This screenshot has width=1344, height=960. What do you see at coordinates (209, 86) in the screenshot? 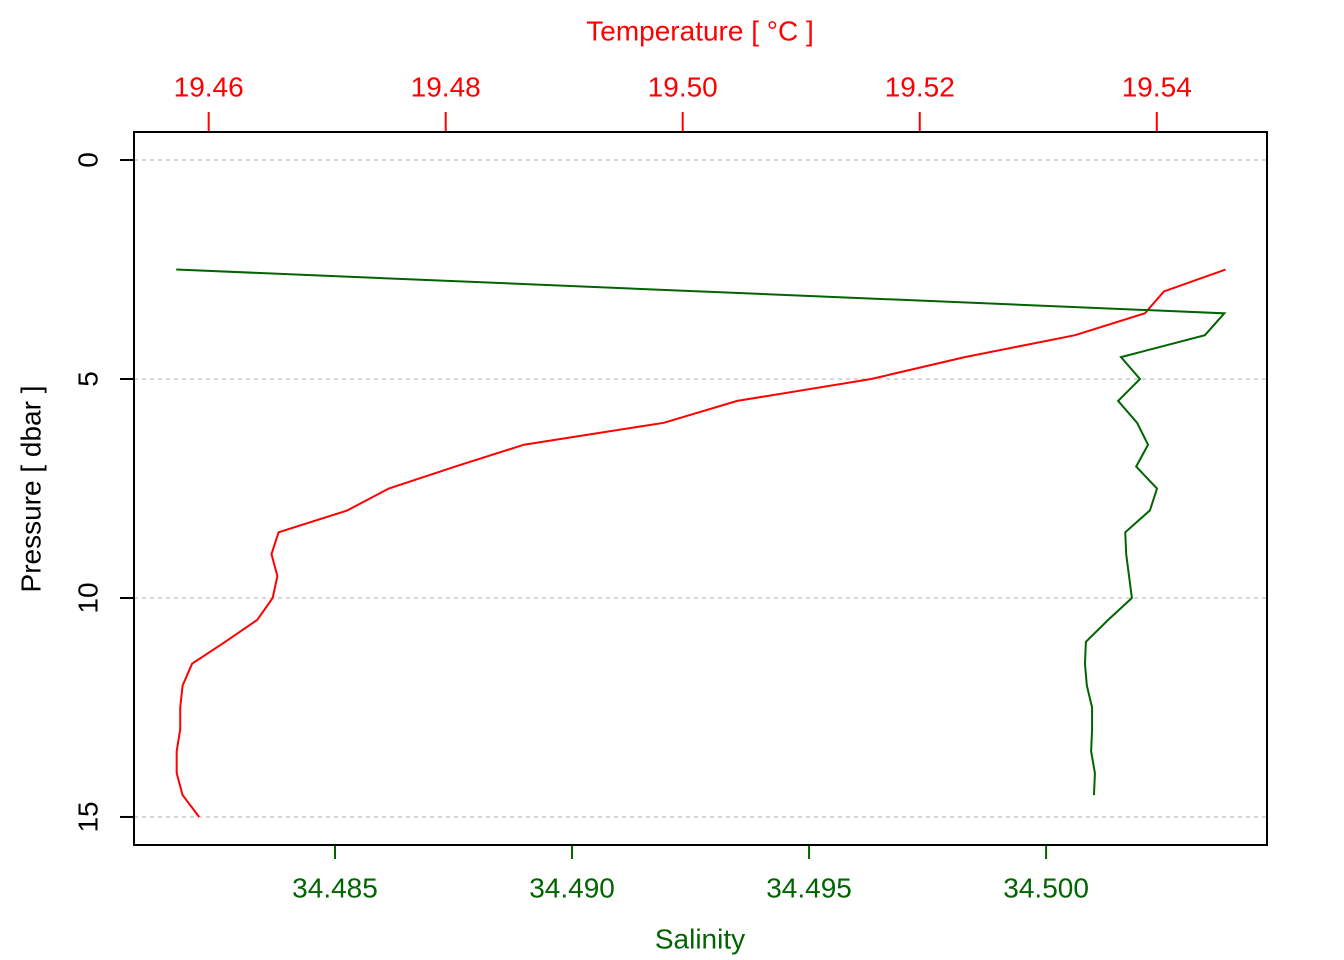
I see `x2-tick-label: 19.46` at bounding box center [209, 86].